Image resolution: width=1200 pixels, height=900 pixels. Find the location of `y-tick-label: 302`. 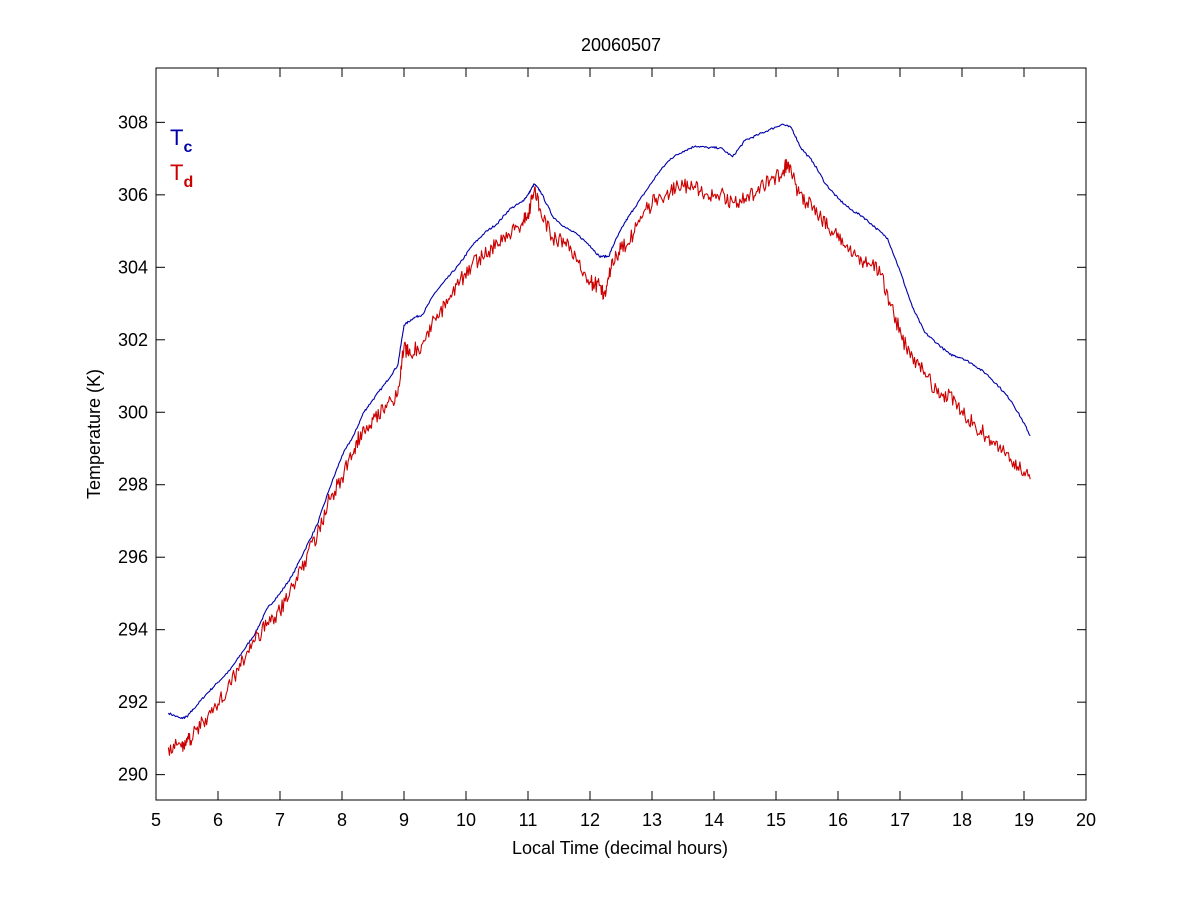

y-tick-label: 302 is located at coordinates (133, 340).